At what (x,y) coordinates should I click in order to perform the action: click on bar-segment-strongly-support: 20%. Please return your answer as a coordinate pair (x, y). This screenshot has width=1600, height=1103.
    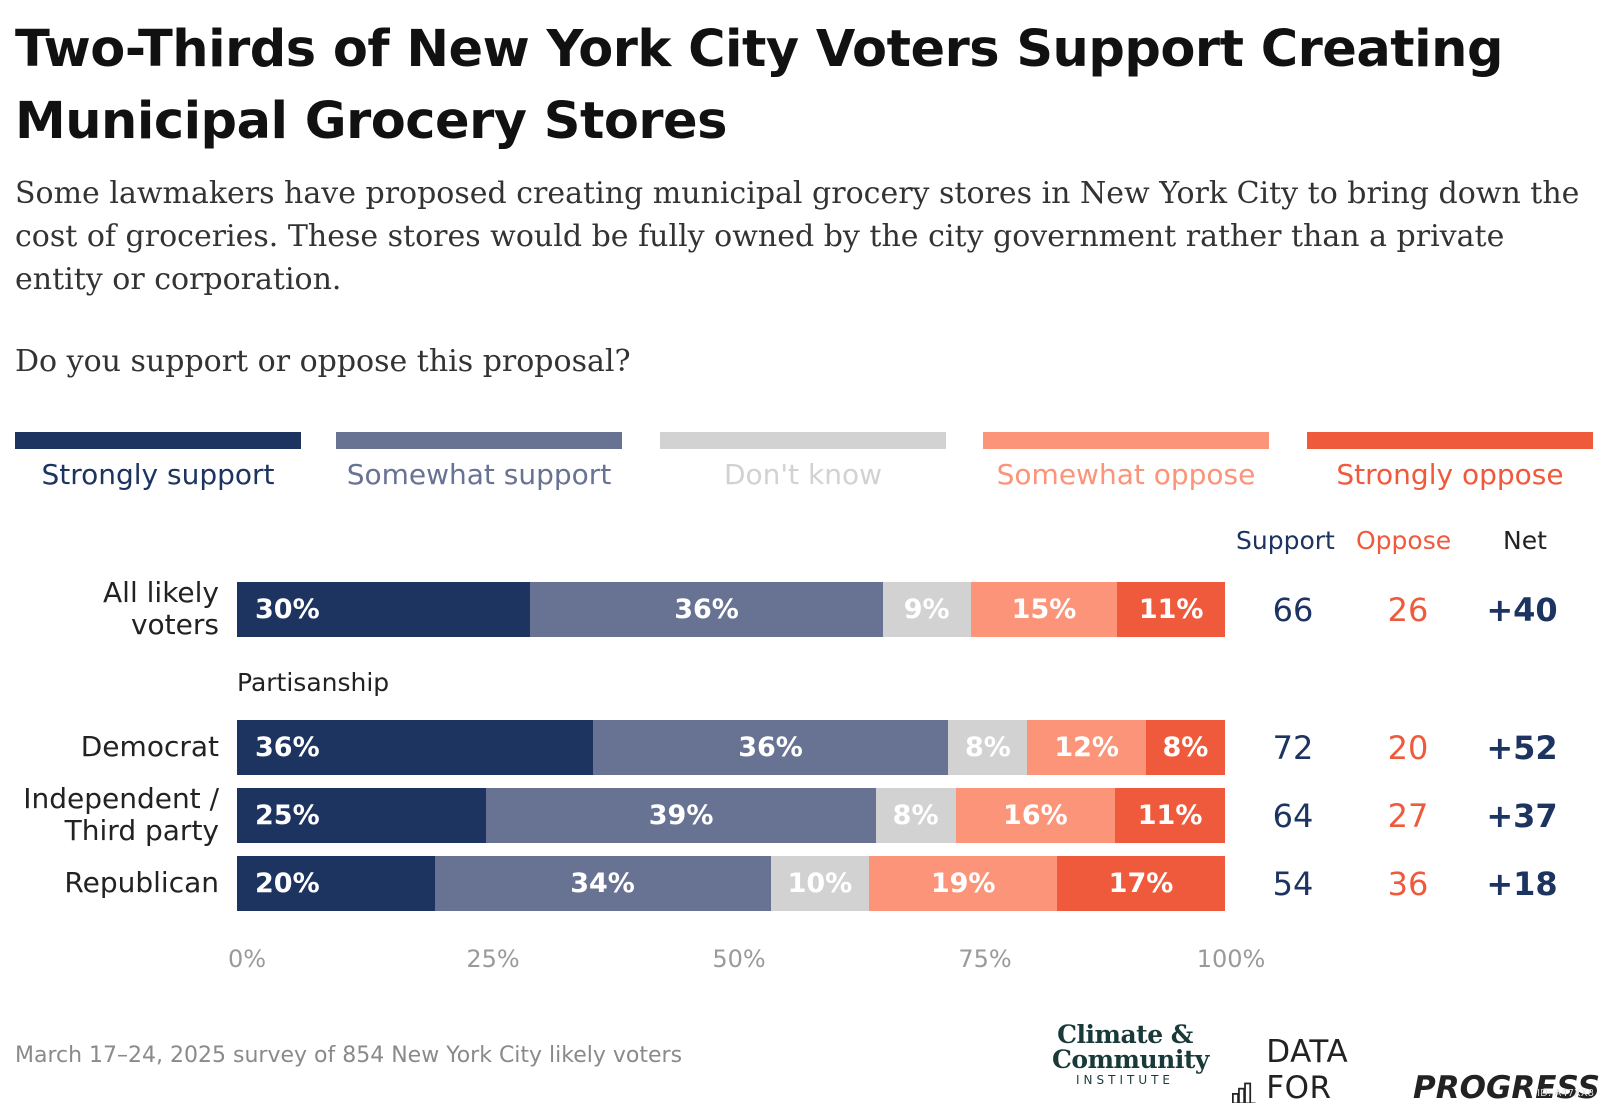
    Looking at the image, I should click on (336, 883).